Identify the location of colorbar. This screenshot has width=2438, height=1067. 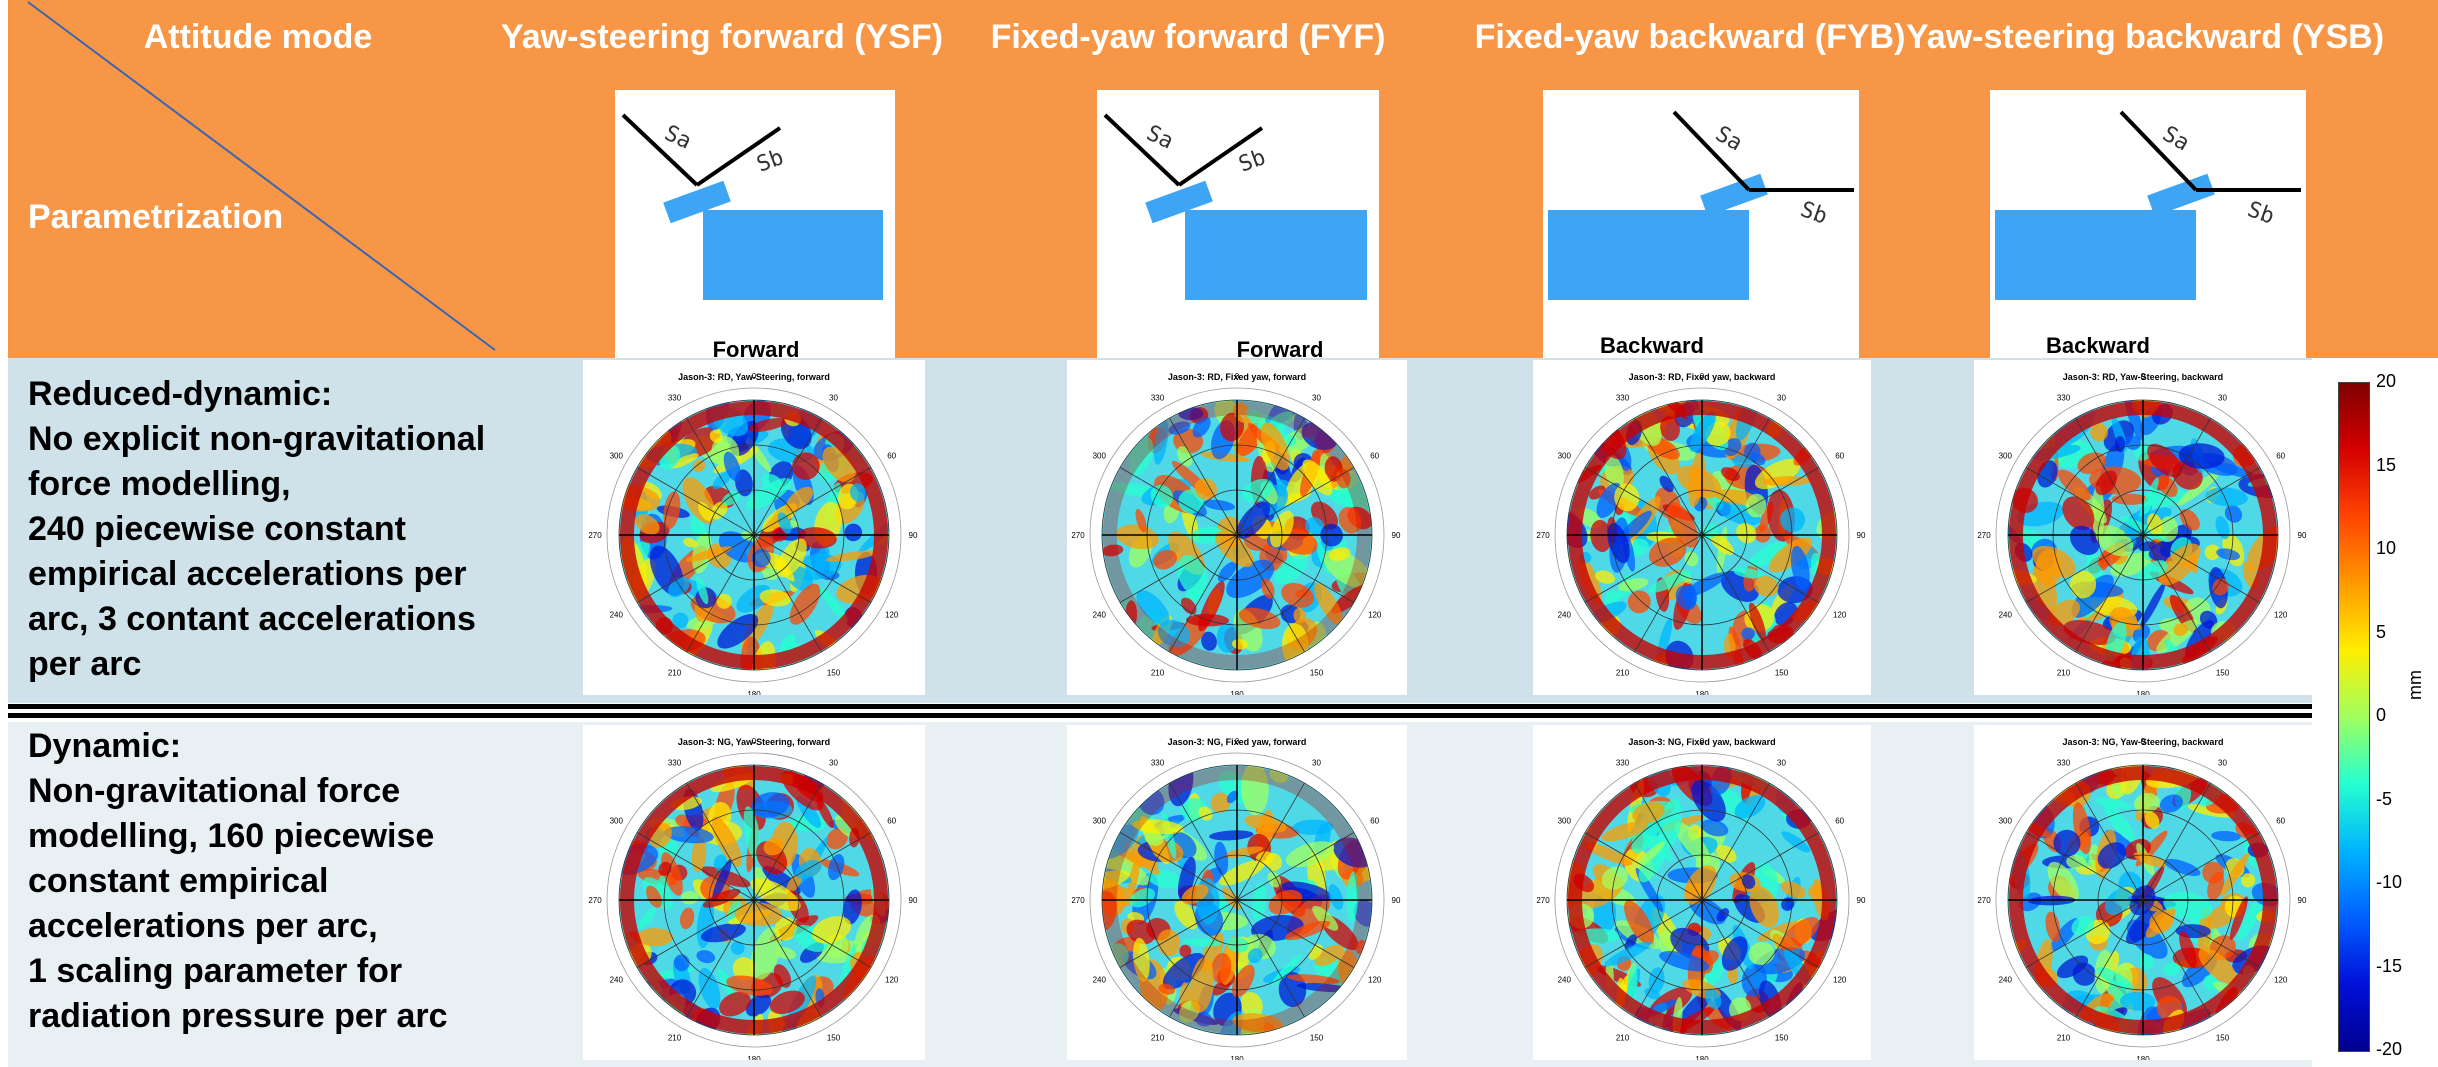
(2354, 717).